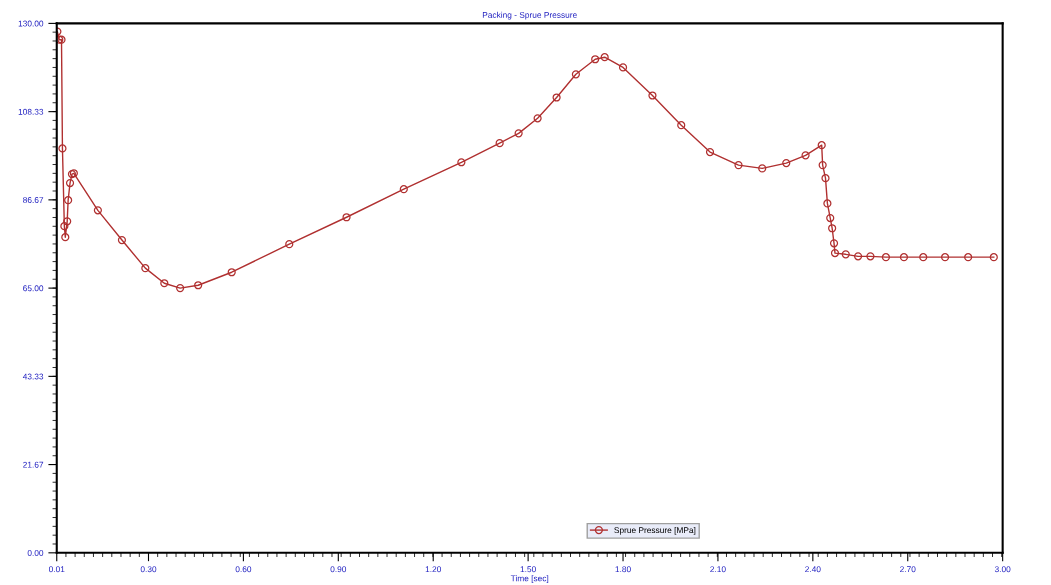  Describe the element at coordinates (1002, 569) in the screenshot. I see `x-tick-label: 3.00` at that location.